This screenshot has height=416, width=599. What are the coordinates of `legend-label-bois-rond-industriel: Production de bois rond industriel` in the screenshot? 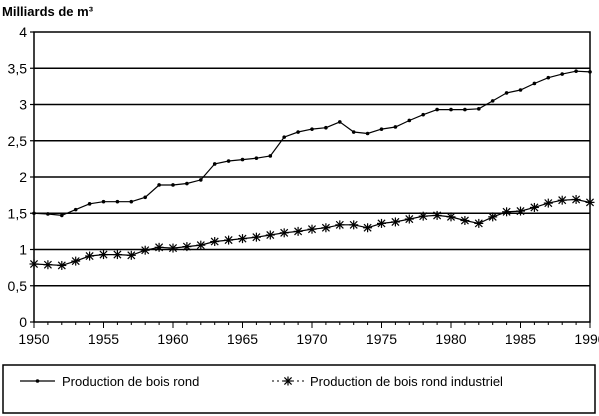 It's located at (406, 381).